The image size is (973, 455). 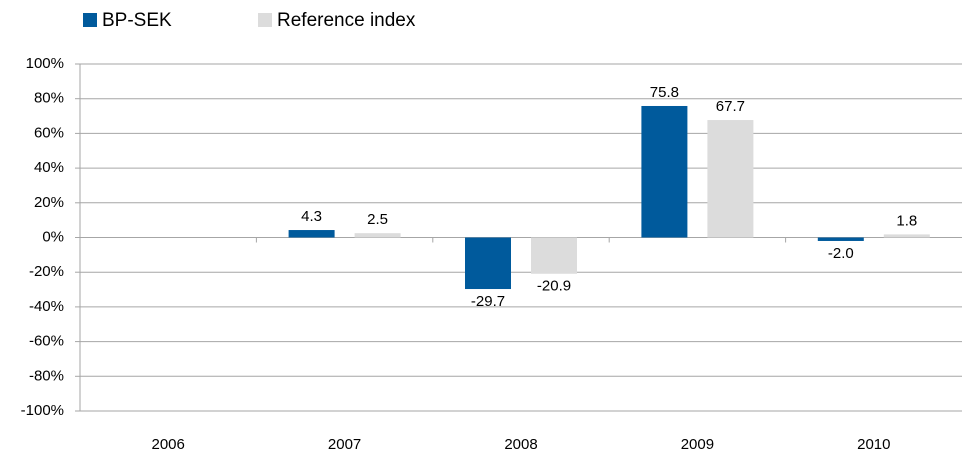 I want to click on y-tick-label: 60%, so click(x=49, y=132).